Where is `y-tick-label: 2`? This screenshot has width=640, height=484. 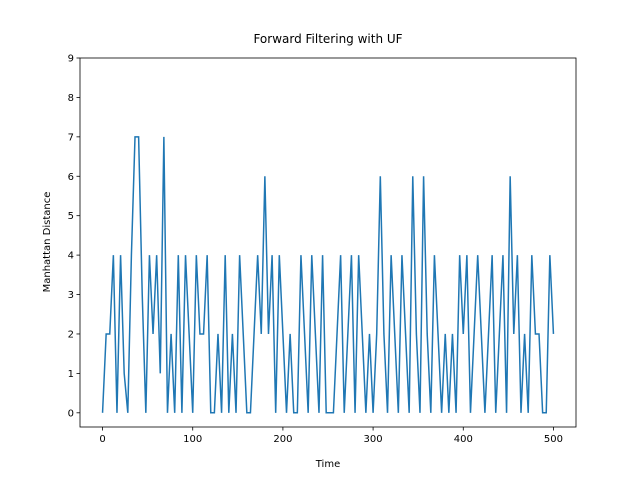 y-tick-label: 2 is located at coordinates (71, 334).